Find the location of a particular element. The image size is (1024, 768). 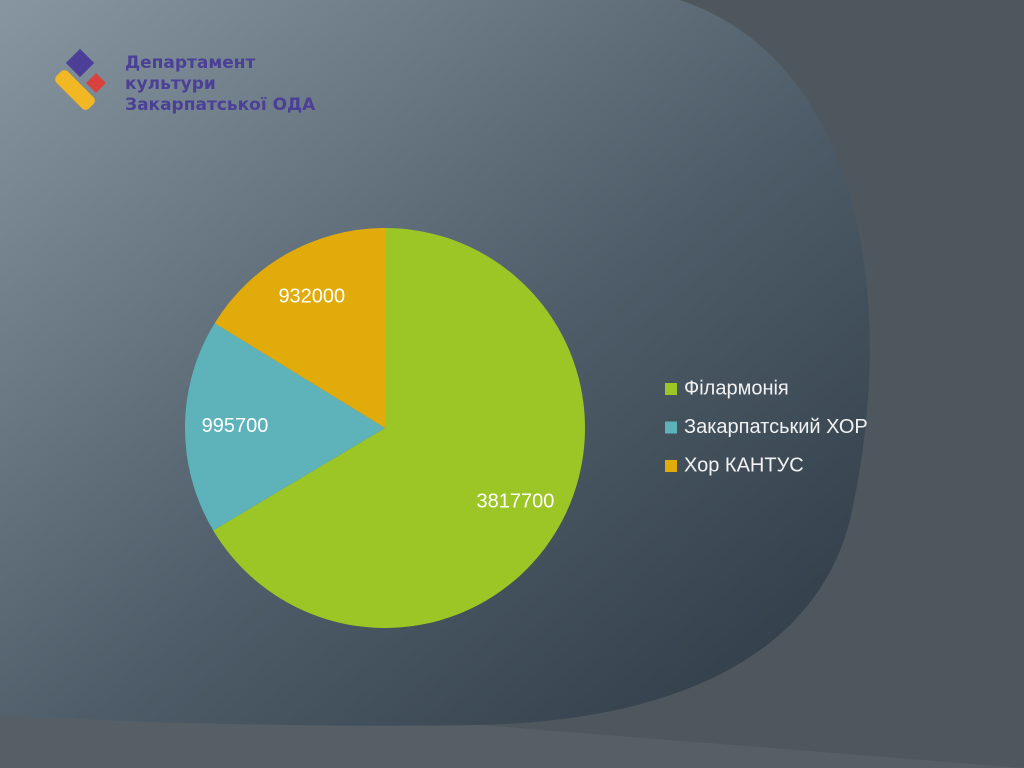

legend: Філармонія Закарпатський ХОР Хор КАНТУС is located at coordinates (766, 426).